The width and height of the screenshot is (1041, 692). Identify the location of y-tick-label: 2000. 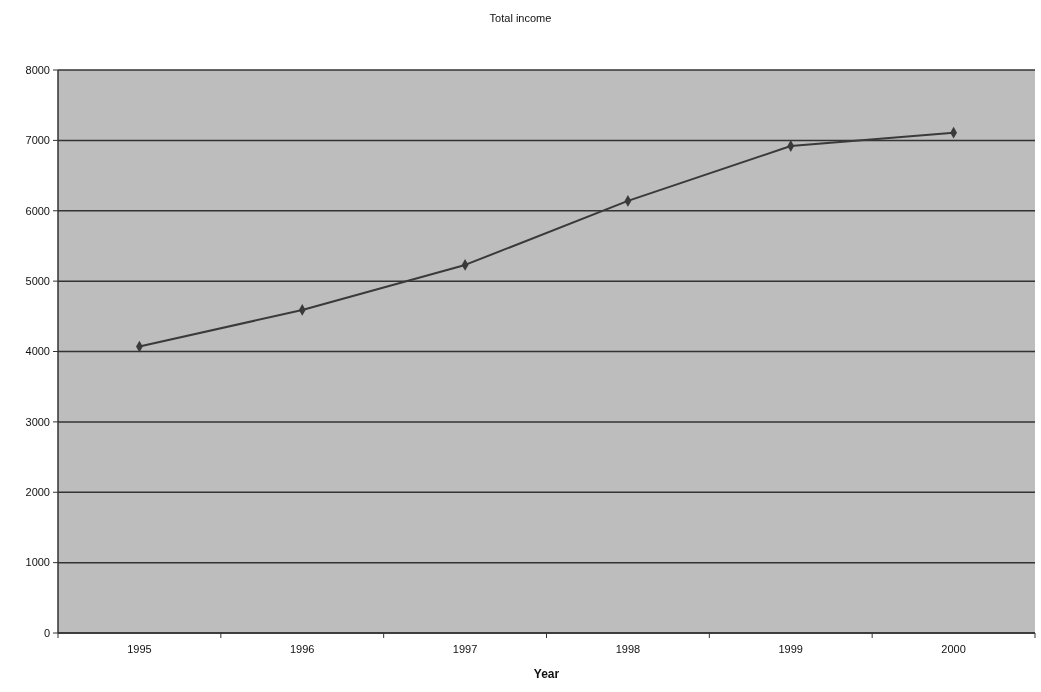
(37, 492).